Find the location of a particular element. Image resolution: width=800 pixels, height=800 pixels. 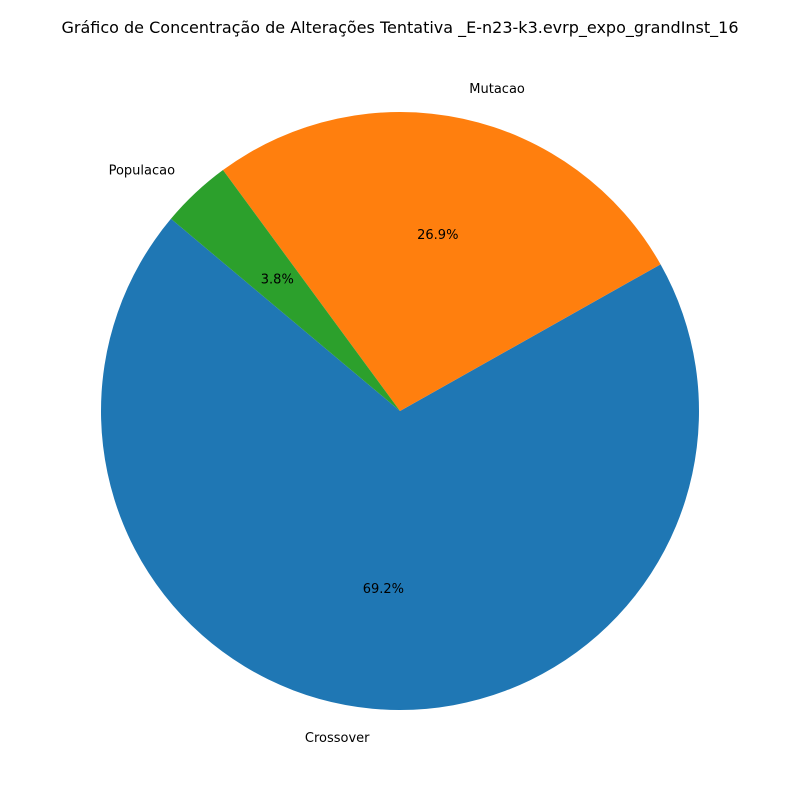

slice-label-mutacao: Mutacao is located at coordinates (497, 89).